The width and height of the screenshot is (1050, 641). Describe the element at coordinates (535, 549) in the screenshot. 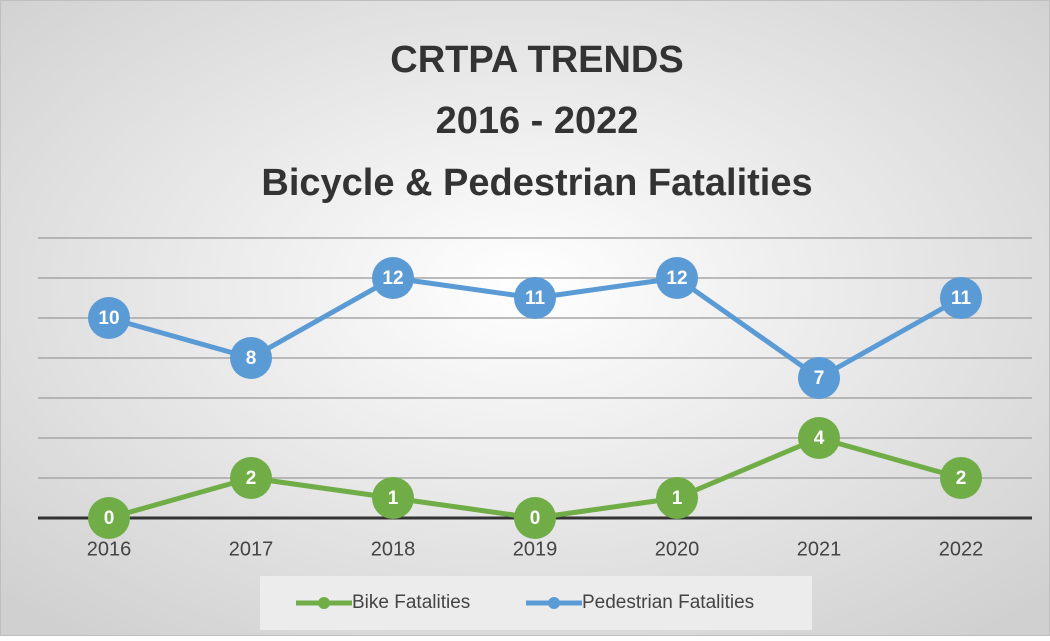

I see `x-tick-label: 2019` at that location.